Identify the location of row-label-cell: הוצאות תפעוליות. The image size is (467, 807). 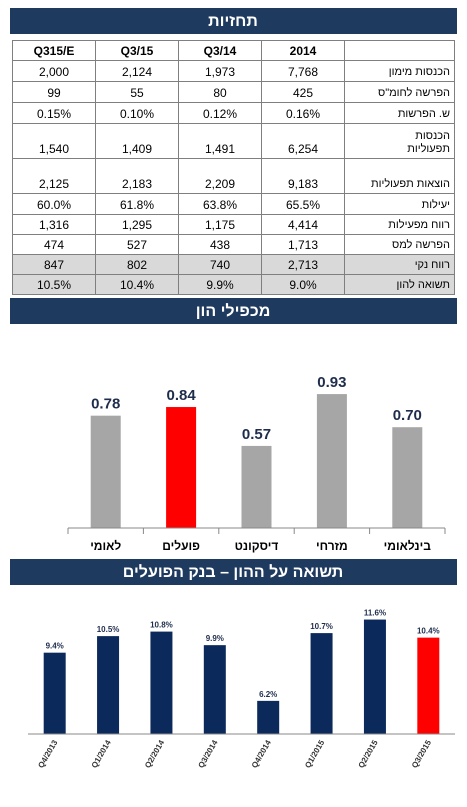
(399, 176).